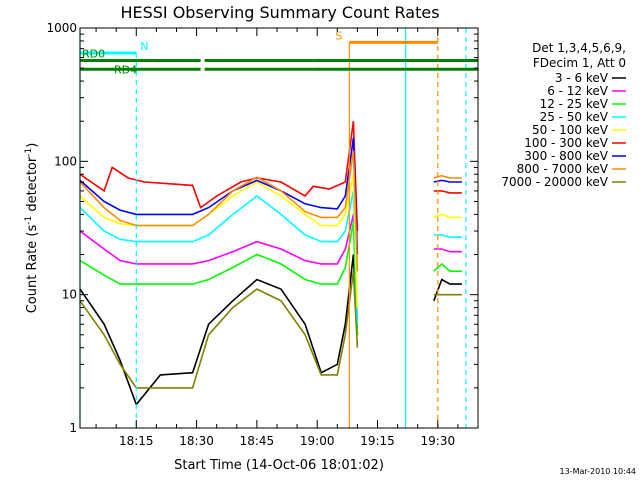 This screenshot has width=640, height=480. Describe the element at coordinates (377, 441) in the screenshot. I see `x-tick-label-4: 19:15` at that location.